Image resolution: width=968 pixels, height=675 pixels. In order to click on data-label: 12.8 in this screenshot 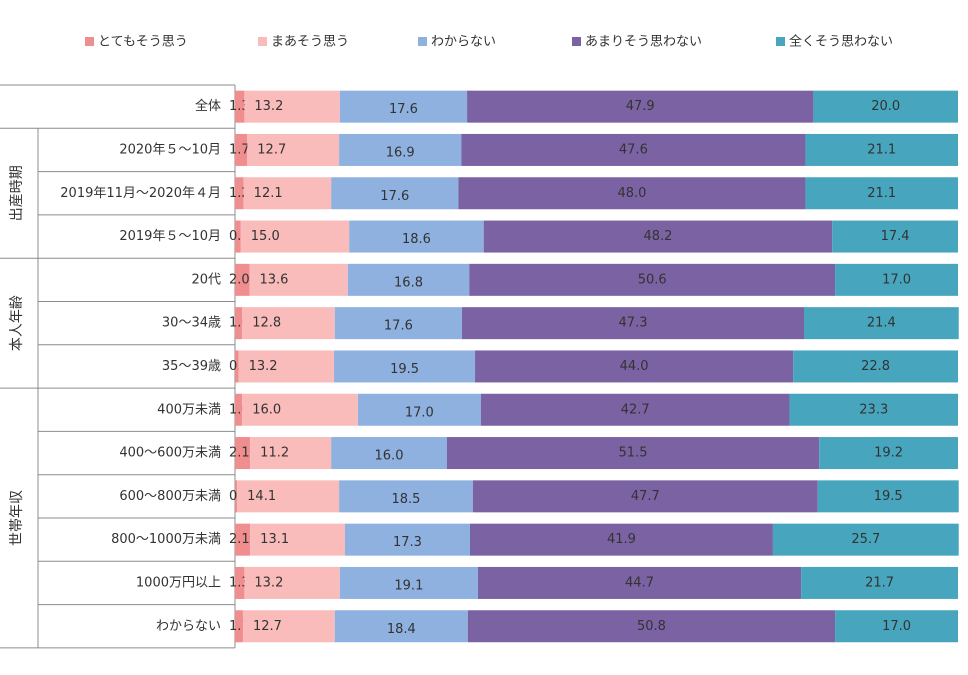, I will do `click(266, 323)`.